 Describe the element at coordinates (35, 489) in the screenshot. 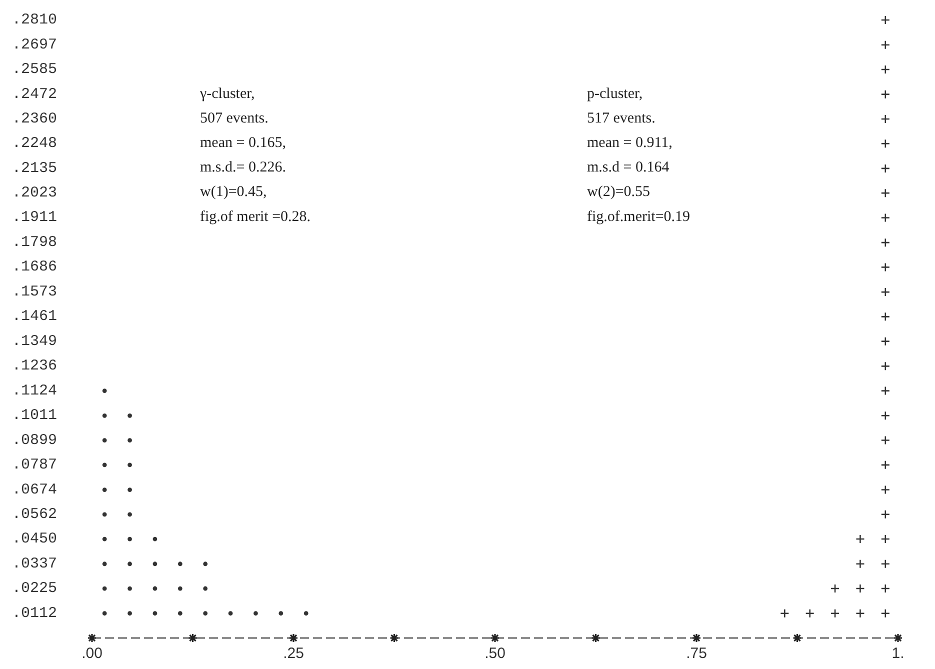

I see `y-tick-label: .0674` at that location.